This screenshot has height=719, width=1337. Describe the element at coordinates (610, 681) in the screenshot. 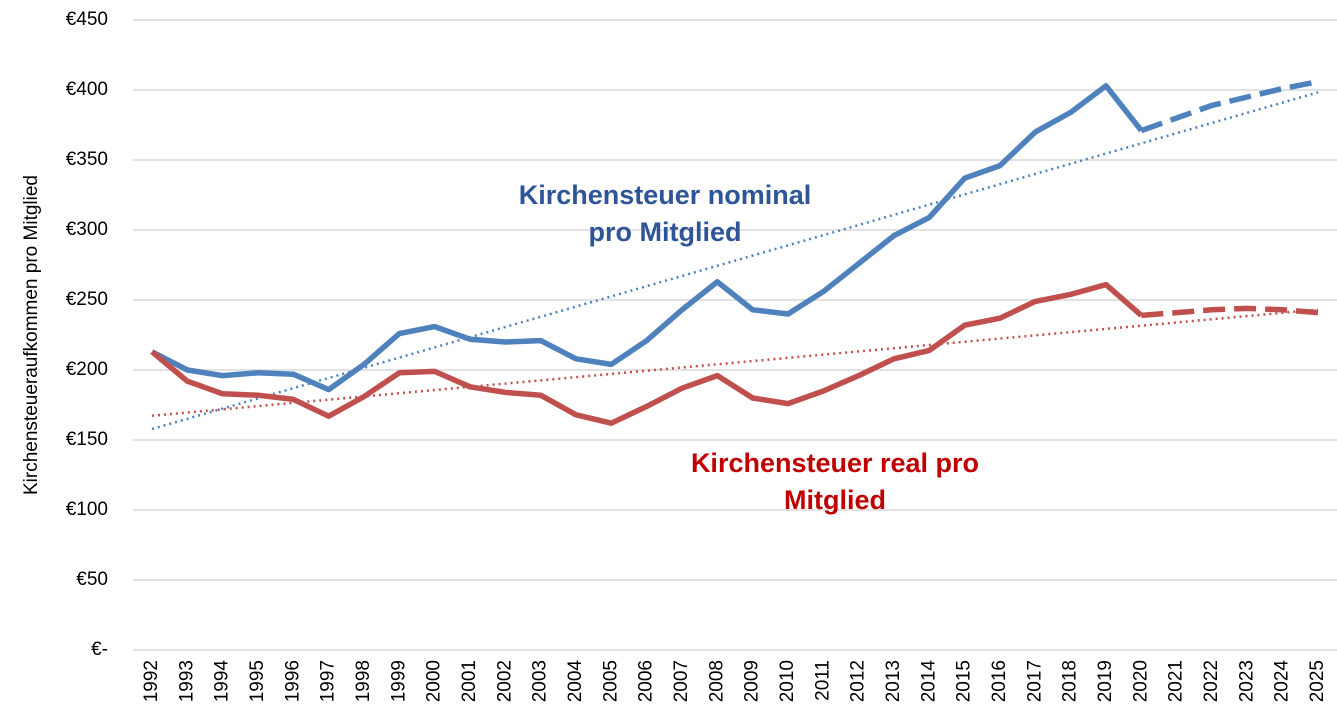

I see `x-tick-label: 2005` at that location.